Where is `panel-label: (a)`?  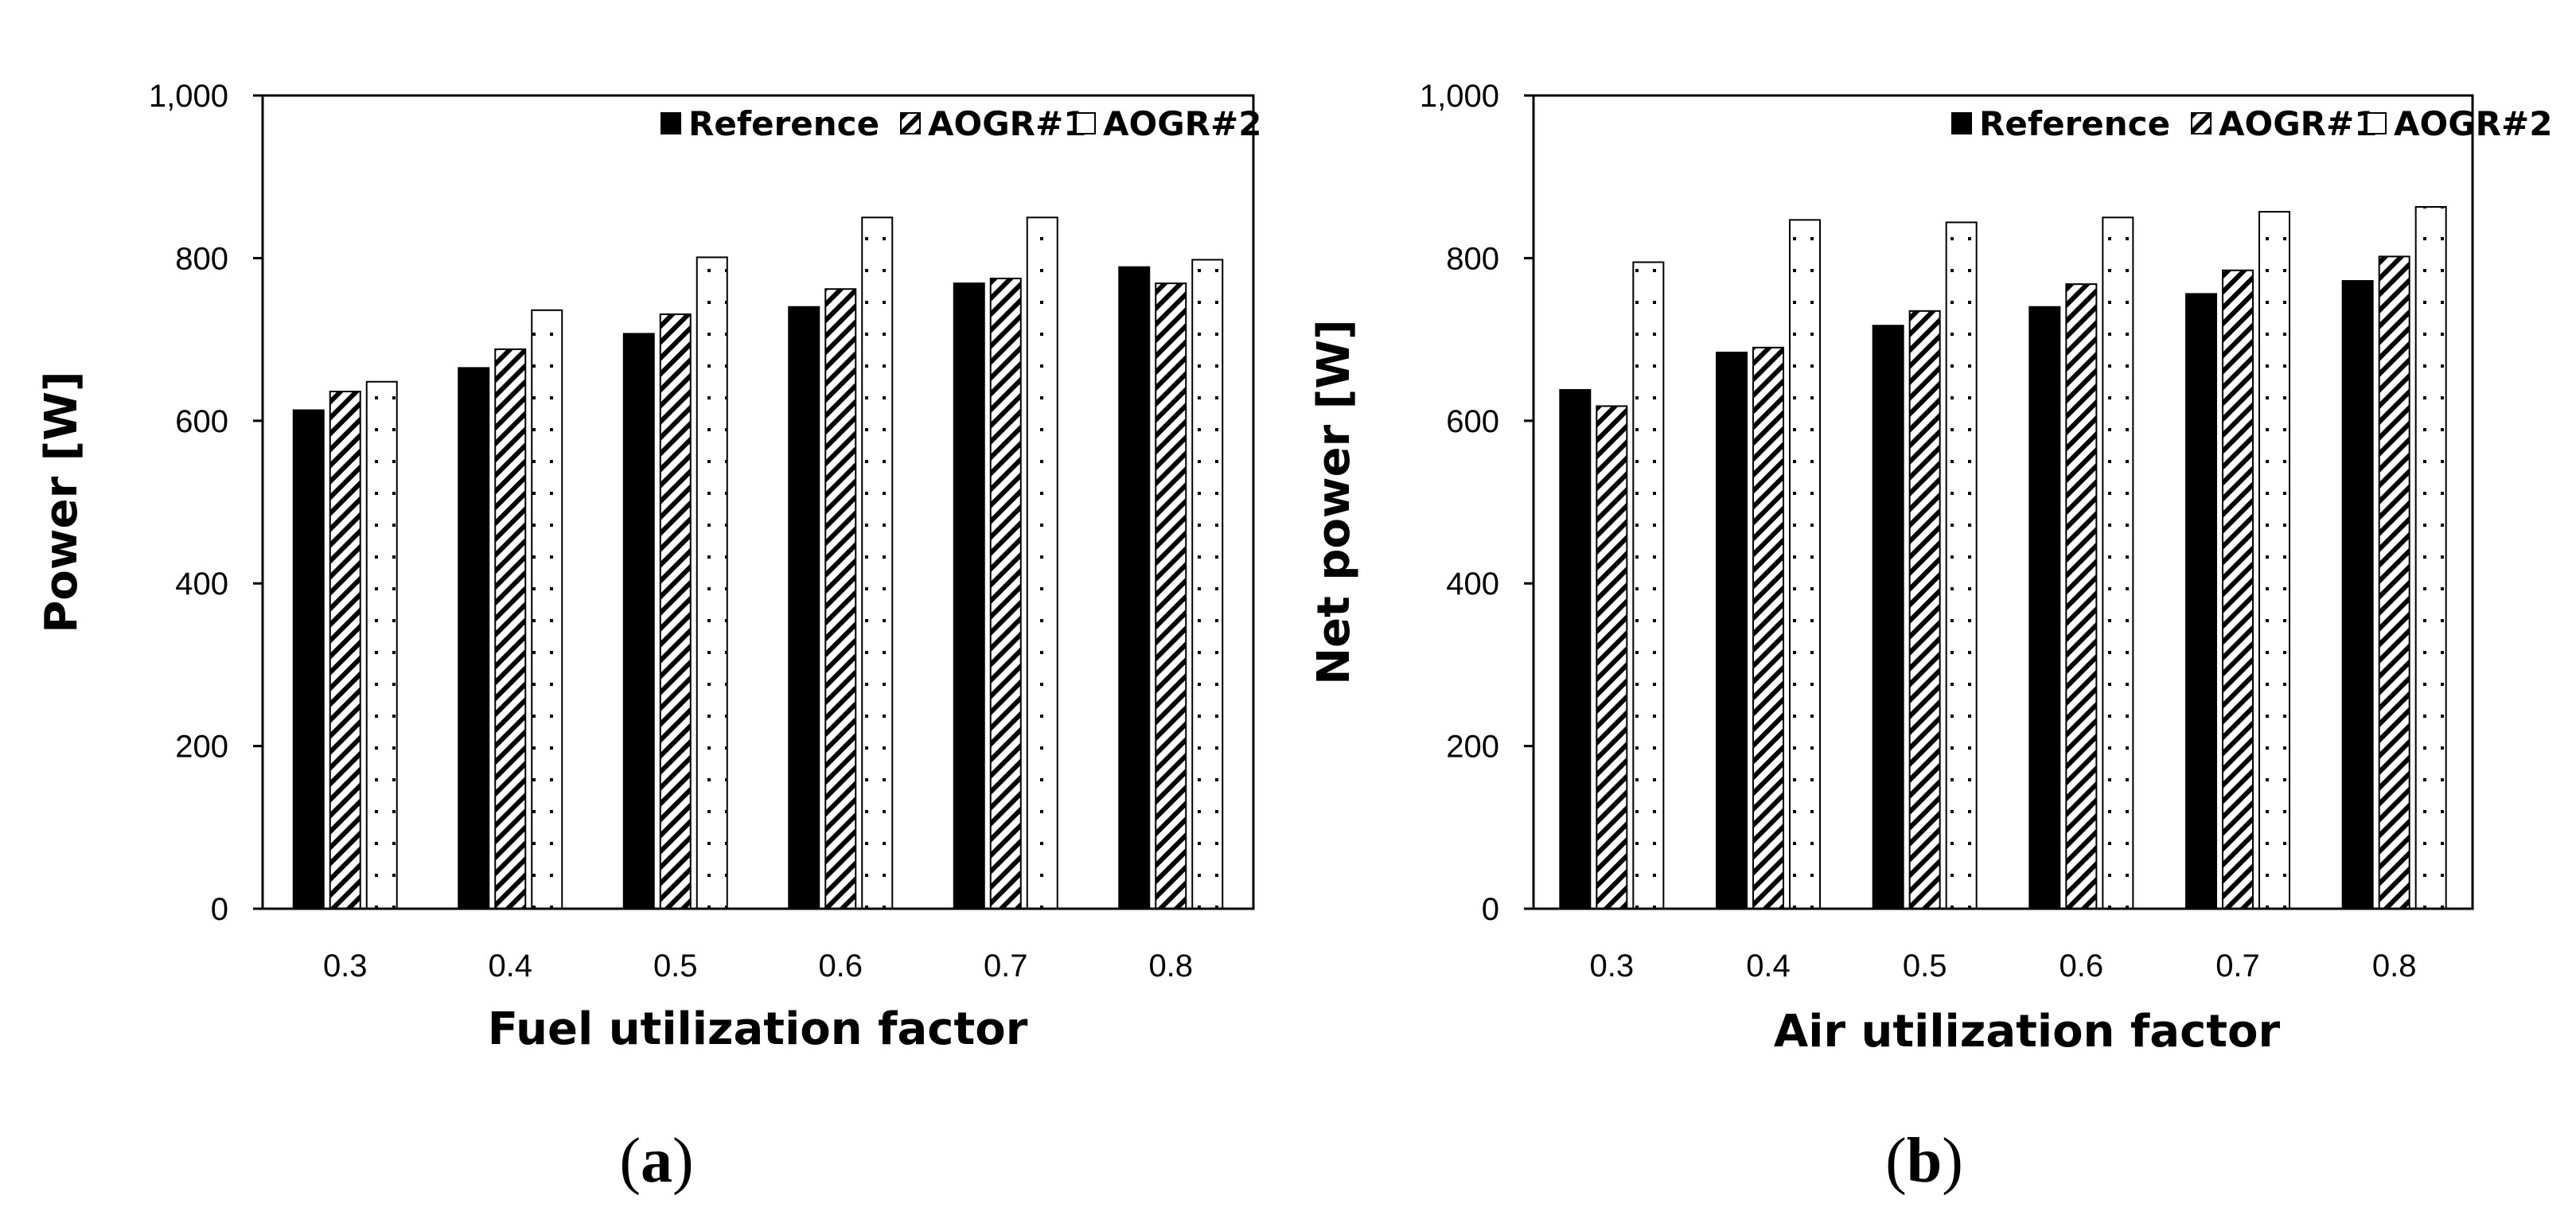
panel-label: (a) is located at coordinates (656, 1161).